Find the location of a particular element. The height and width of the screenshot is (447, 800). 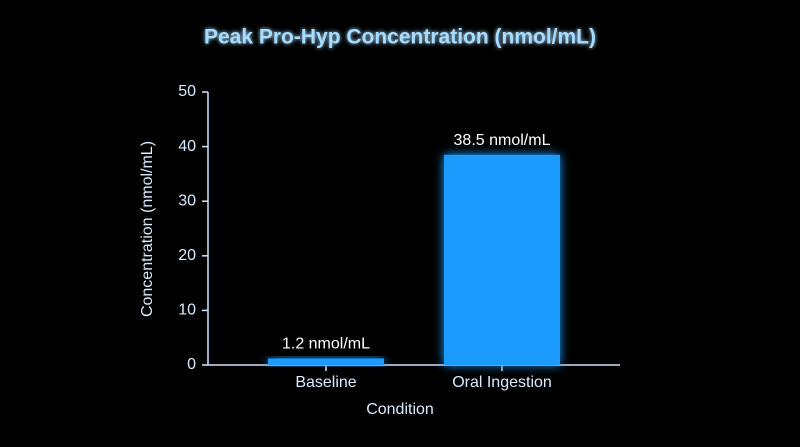

x-tick-label: Baseline is located at coordinates (325, 382).